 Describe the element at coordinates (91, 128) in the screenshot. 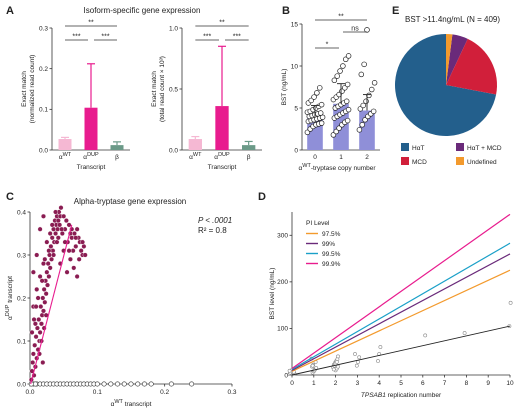

I see `bar` at that location.